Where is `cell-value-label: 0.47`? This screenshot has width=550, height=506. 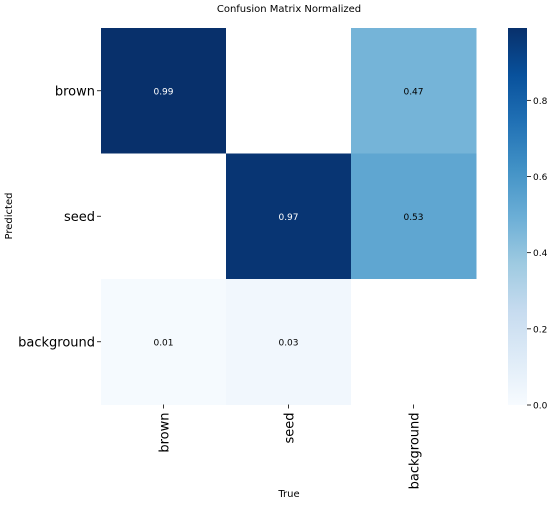 cell-value-label: 0.47 is located at coordinates (413, 92).